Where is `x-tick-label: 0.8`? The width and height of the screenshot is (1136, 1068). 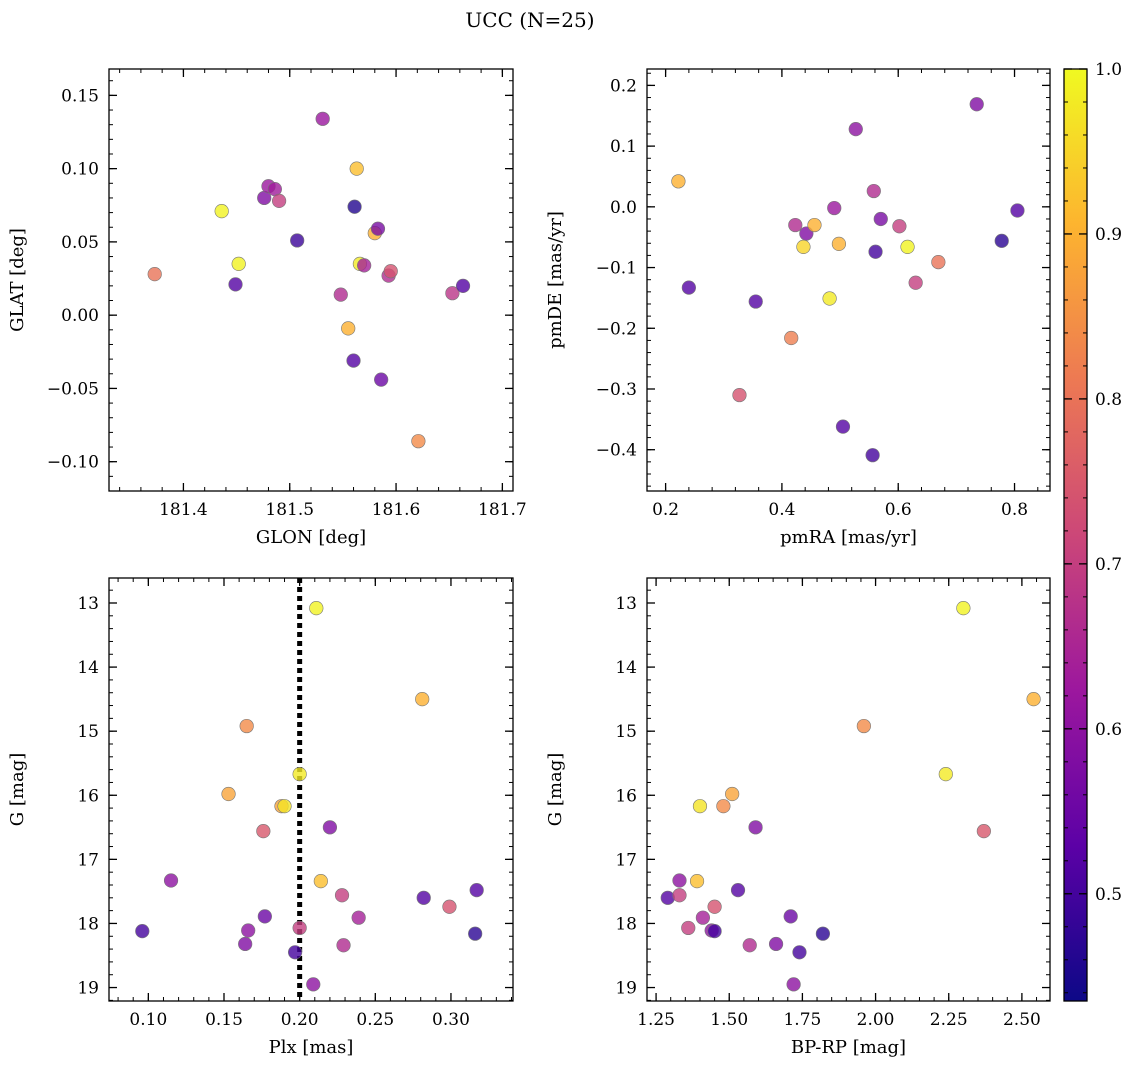 x-tick-label: 0.8 is located at coordinates (1014, 510).